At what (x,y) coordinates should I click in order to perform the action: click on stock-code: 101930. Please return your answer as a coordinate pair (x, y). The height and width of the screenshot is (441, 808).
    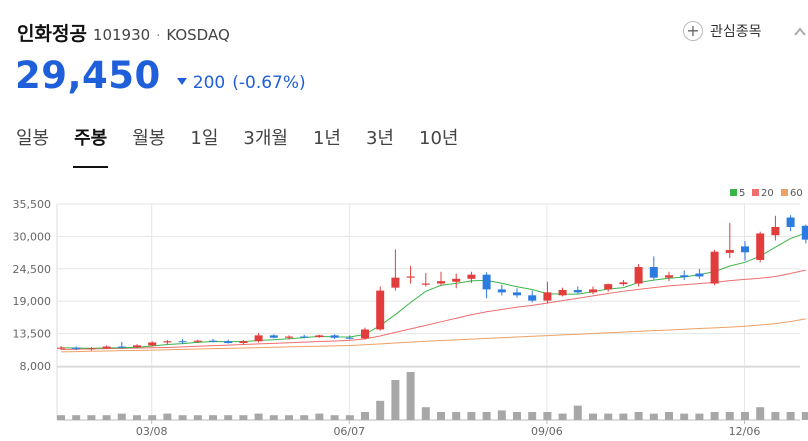
    Looking at the image, I should click on (121, 35).